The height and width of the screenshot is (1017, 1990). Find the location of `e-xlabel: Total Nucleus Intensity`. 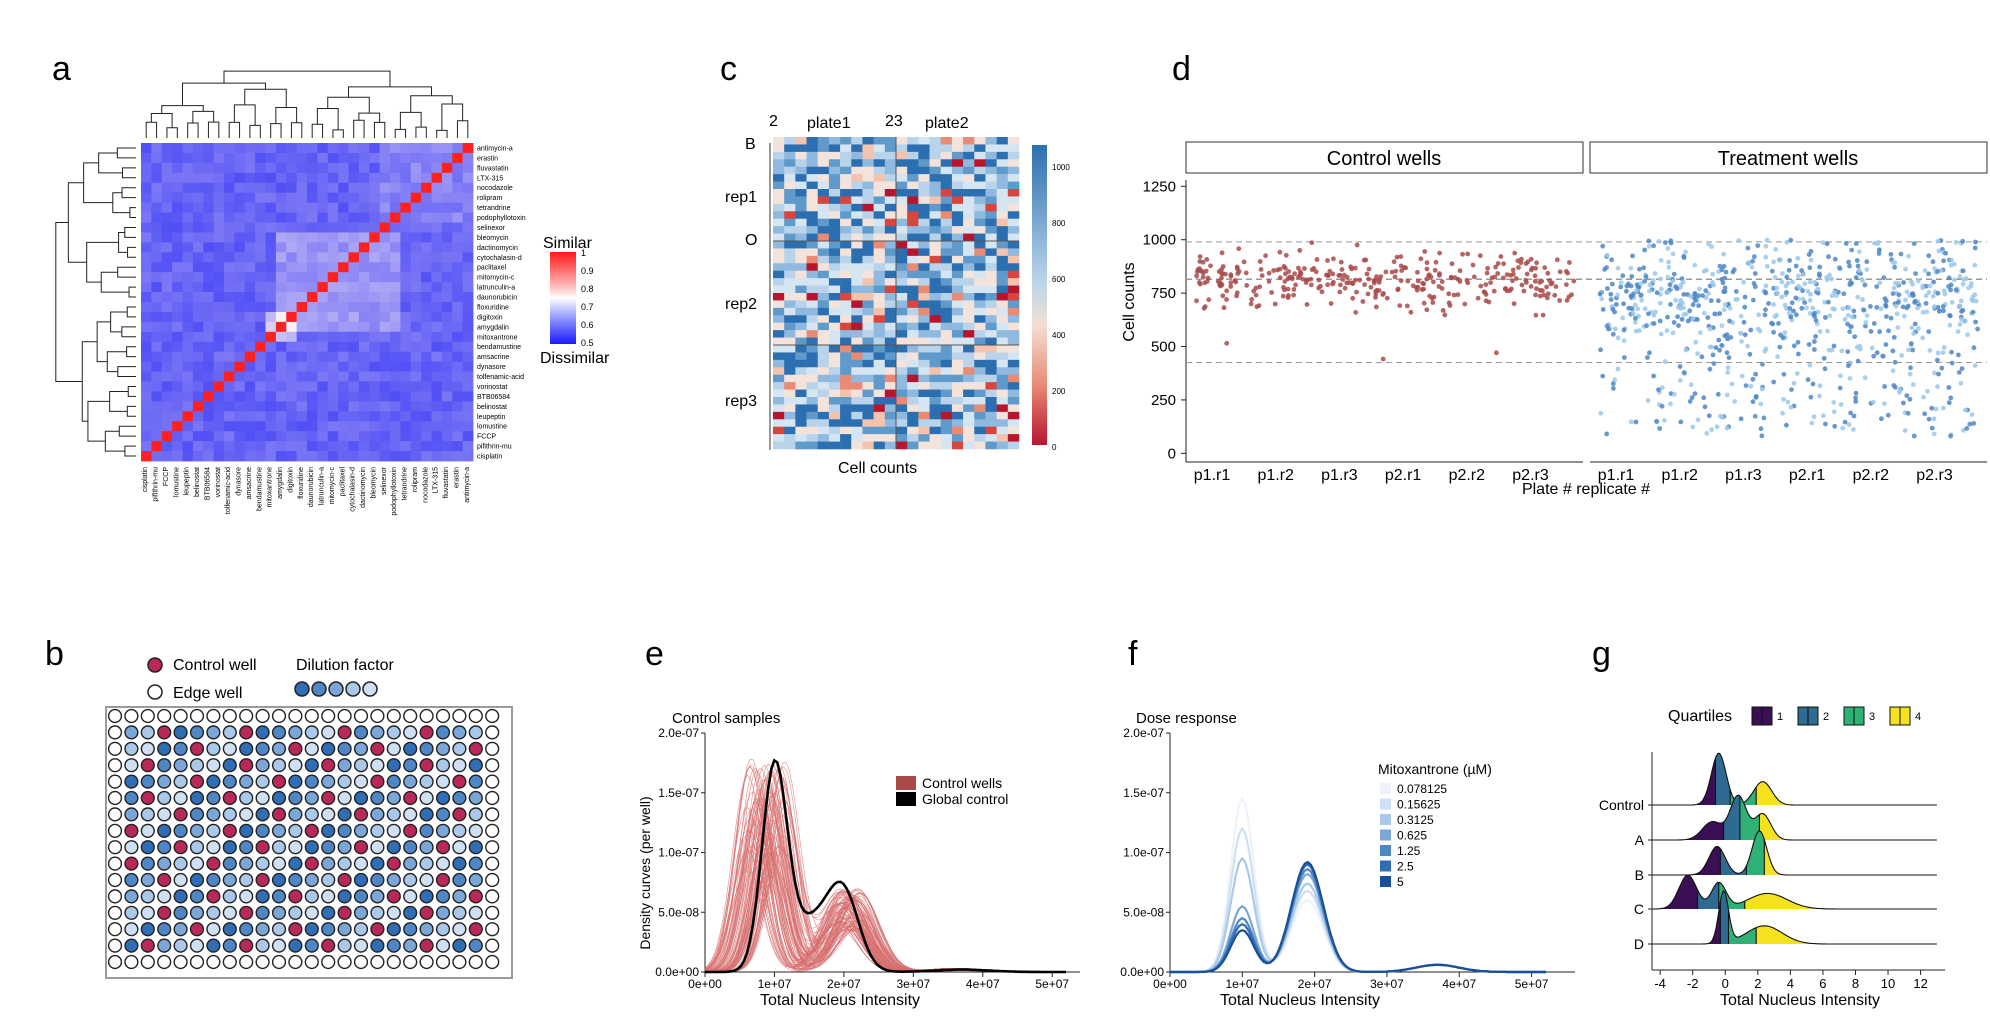

e-xlabel: Total Nucleus Intensity is located at coordinates (840, 1000).